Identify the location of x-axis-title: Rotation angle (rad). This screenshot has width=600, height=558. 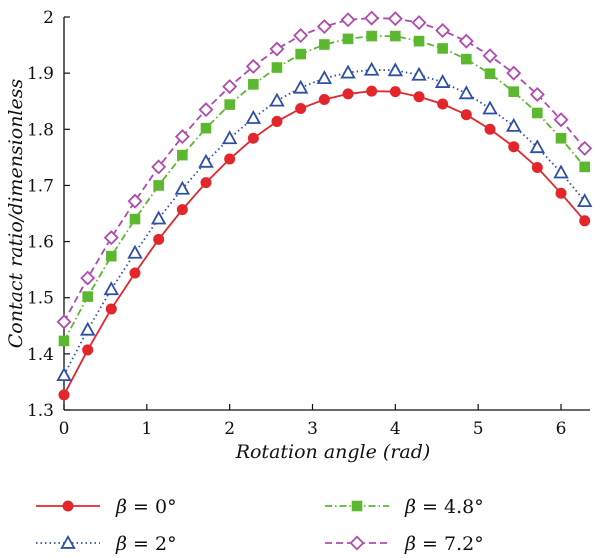
(333, 452).